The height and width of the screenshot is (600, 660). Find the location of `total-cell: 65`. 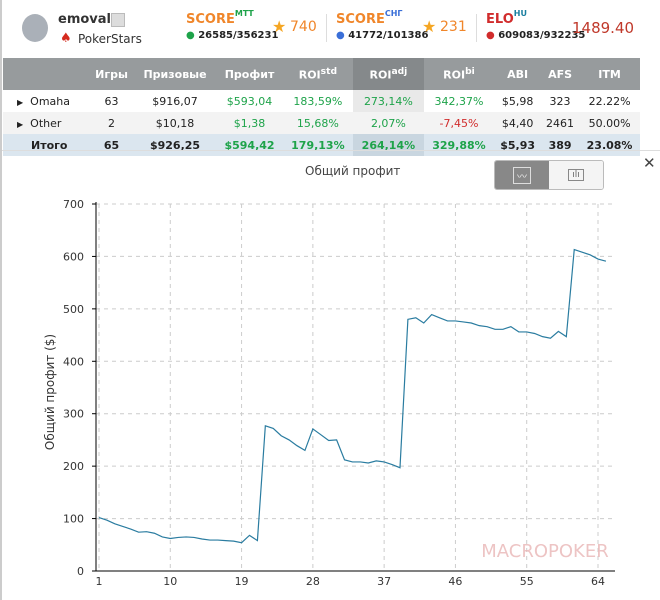

total-cell: 65 is located at coordinates (111, 145).